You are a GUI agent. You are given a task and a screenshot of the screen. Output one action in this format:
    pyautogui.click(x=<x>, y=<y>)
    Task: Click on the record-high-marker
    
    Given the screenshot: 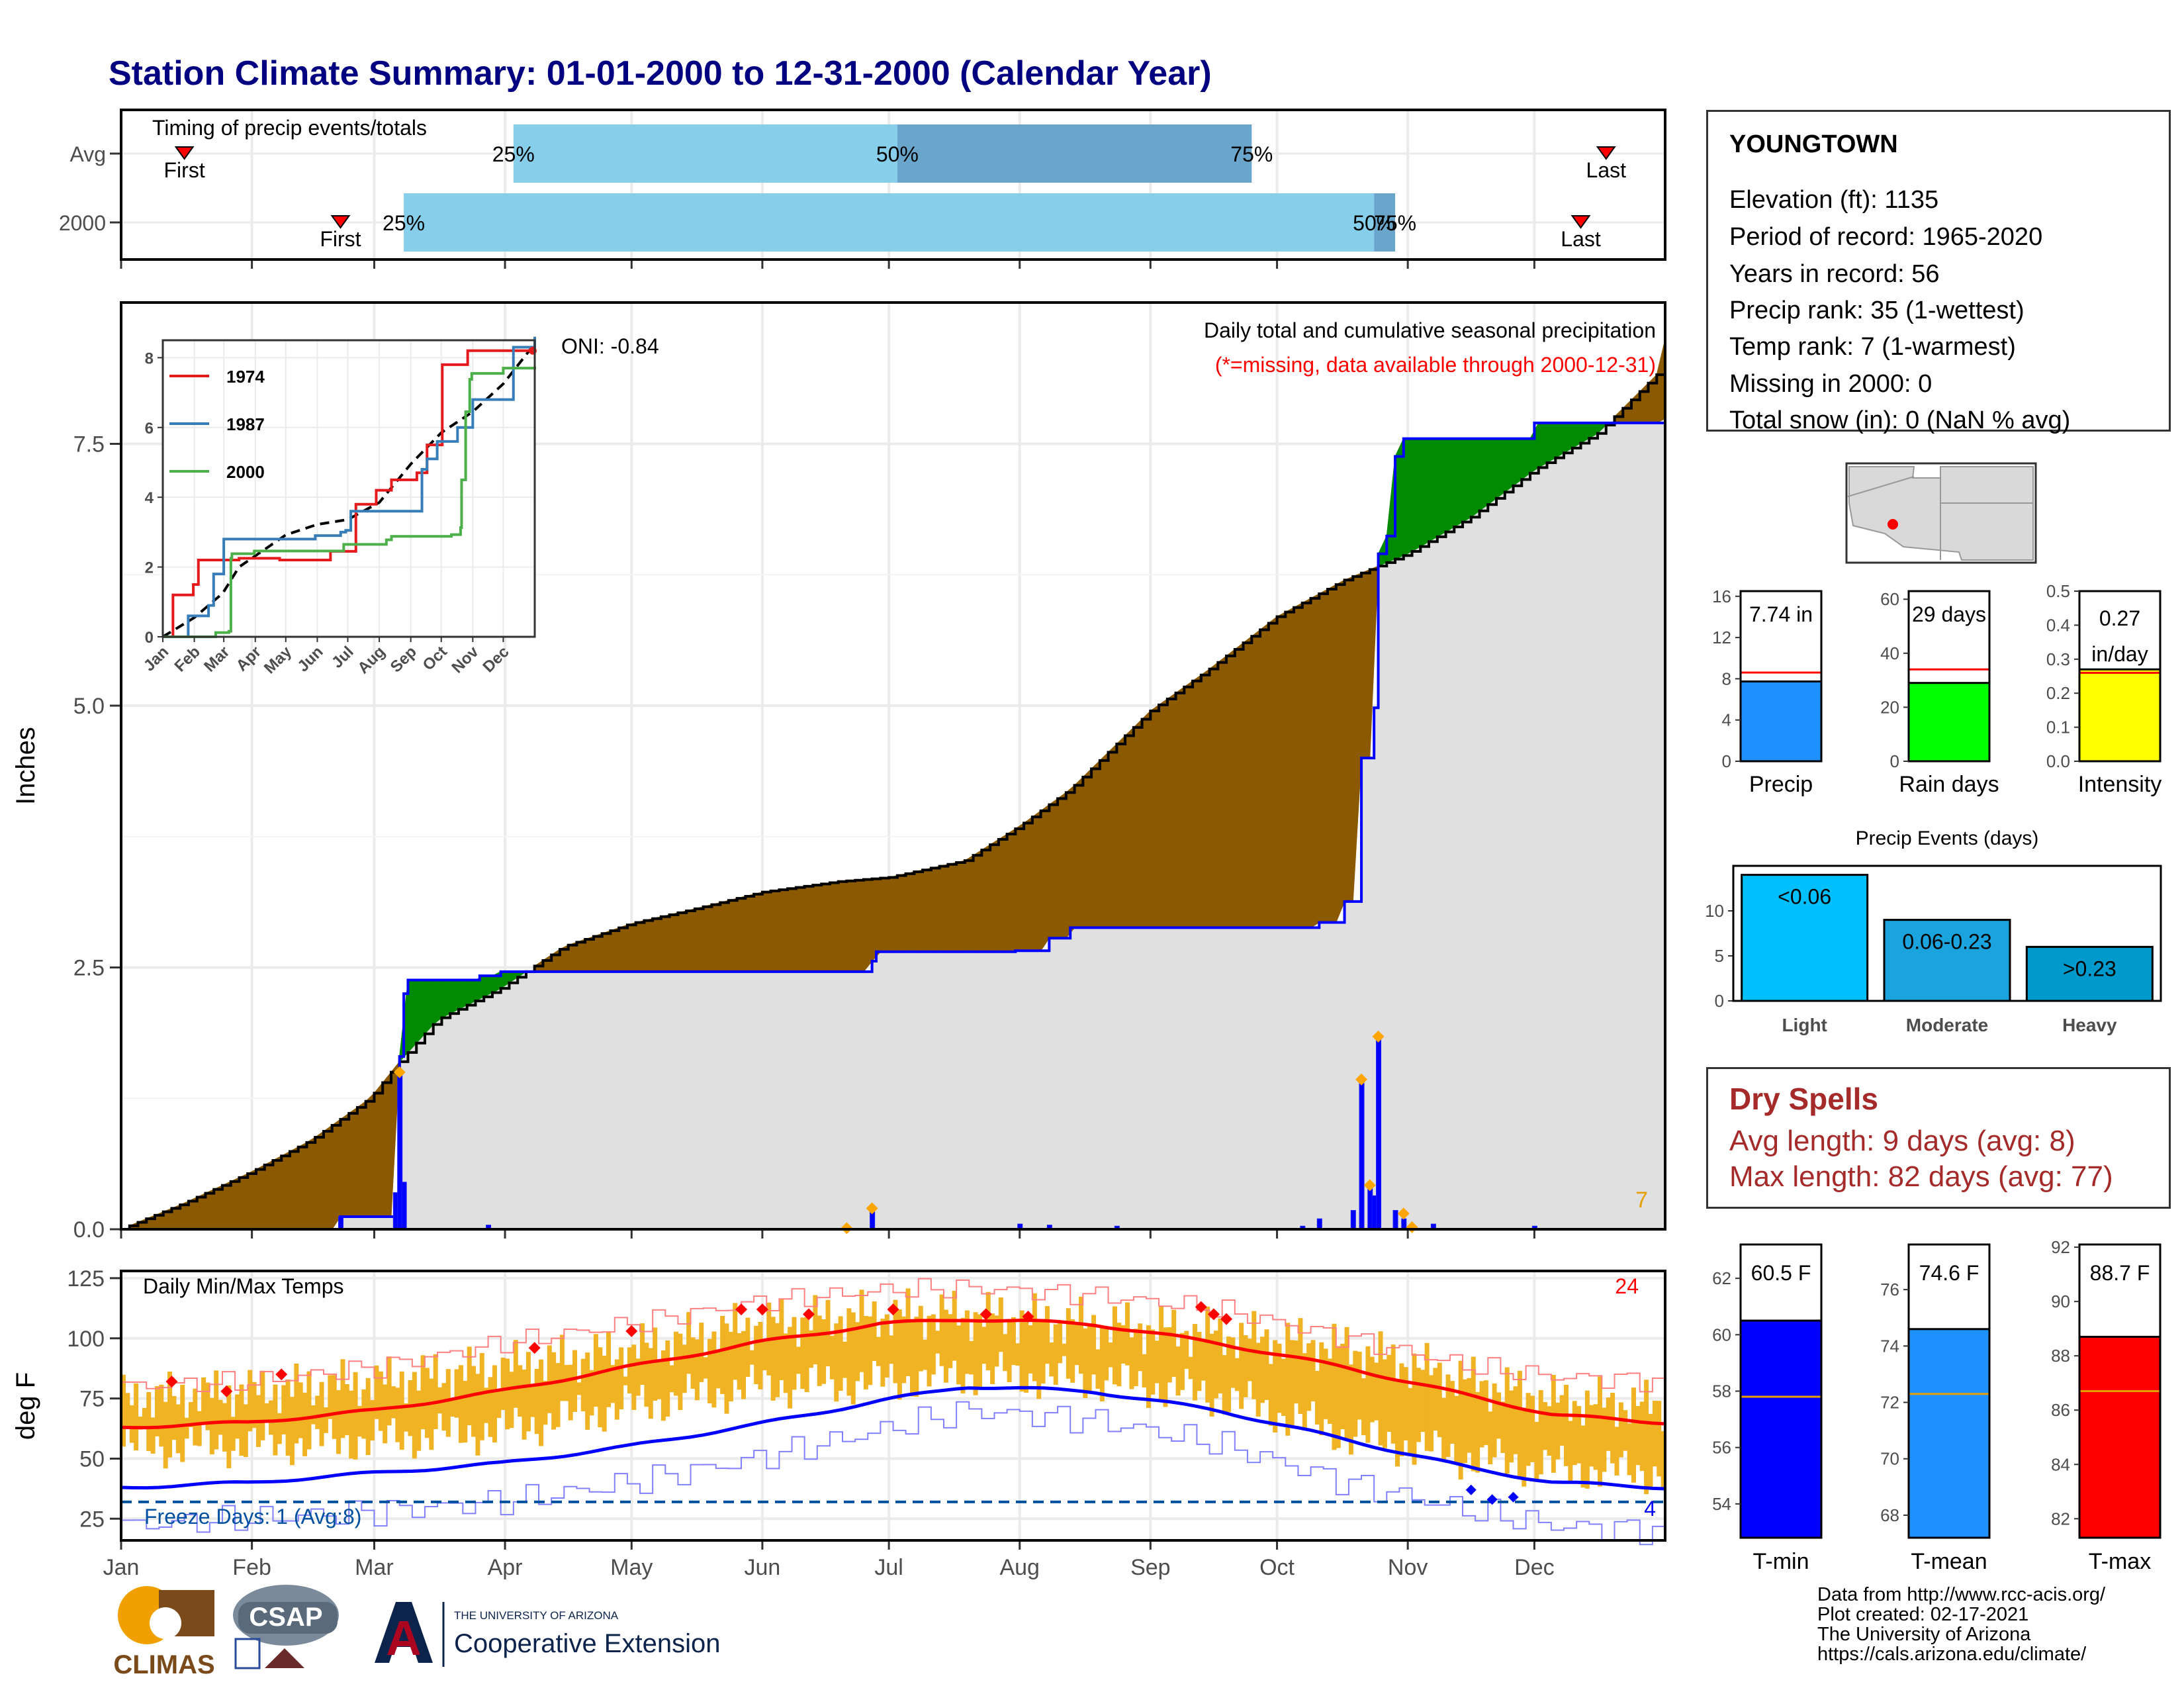 What is the action you would take?
    pyautogui.click(x=226, y=1391)
    